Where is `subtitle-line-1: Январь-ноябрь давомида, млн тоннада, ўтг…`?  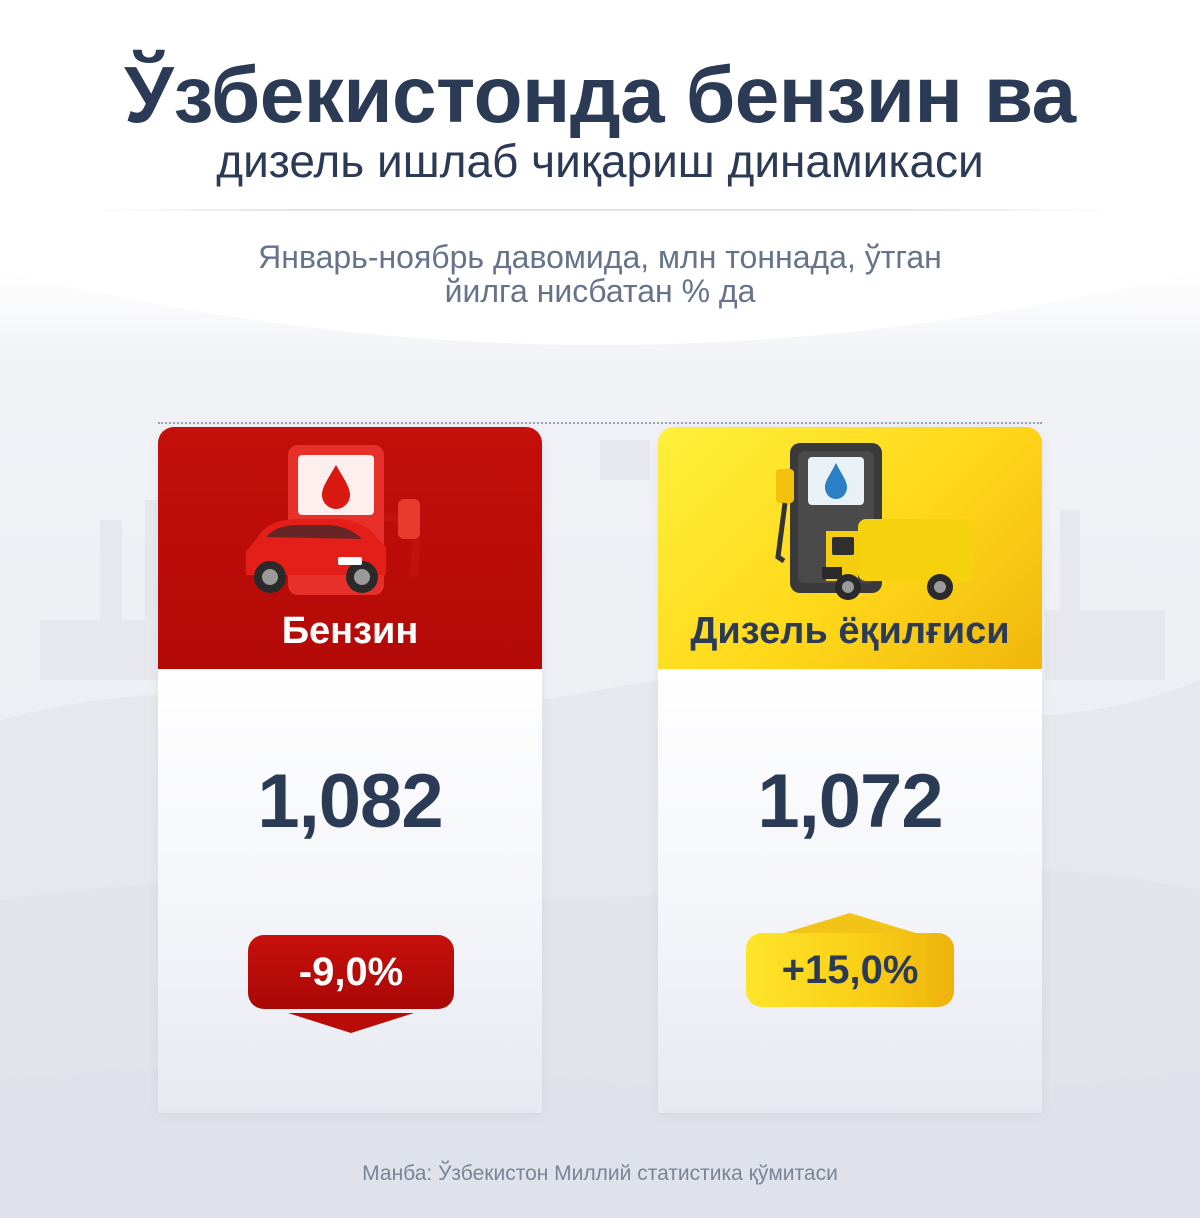 subtitle-line-1: Январь-ноябрь давомида, млн тоннада, ўтг… is located at coordinates (600, 257).